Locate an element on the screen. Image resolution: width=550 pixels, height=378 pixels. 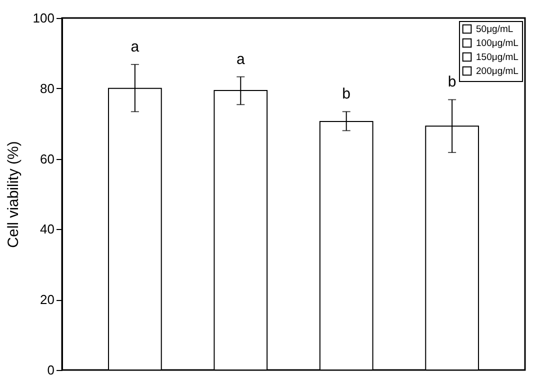
y-tick-label: 40 is located at coordinates (47, 229).